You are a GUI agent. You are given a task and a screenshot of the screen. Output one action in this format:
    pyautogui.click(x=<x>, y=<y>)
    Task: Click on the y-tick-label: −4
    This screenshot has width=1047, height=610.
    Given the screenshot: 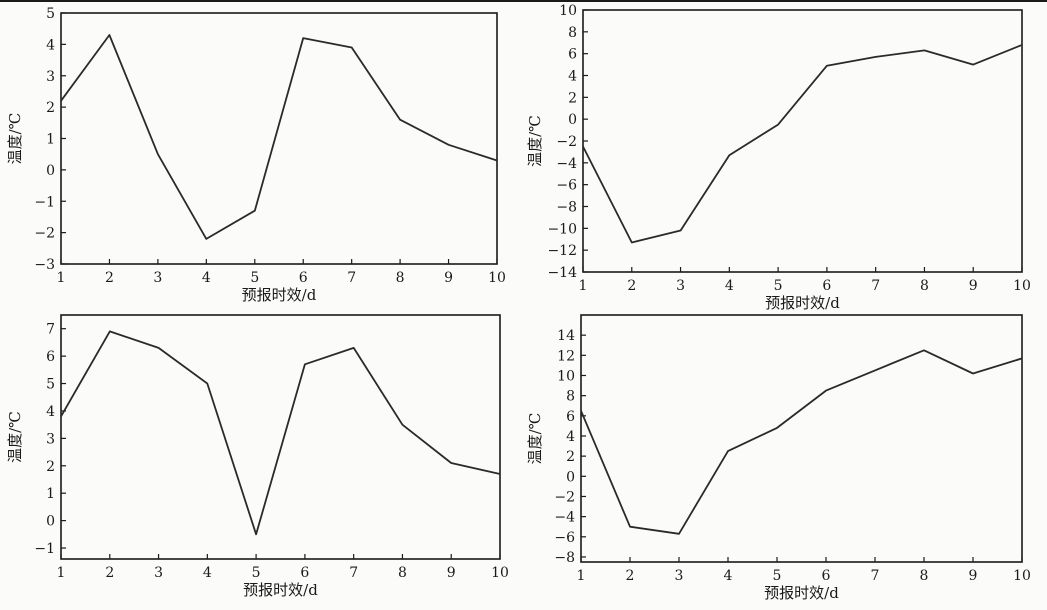 What is the action you would take?
    pyautogui.click(x=566, y=164)
    